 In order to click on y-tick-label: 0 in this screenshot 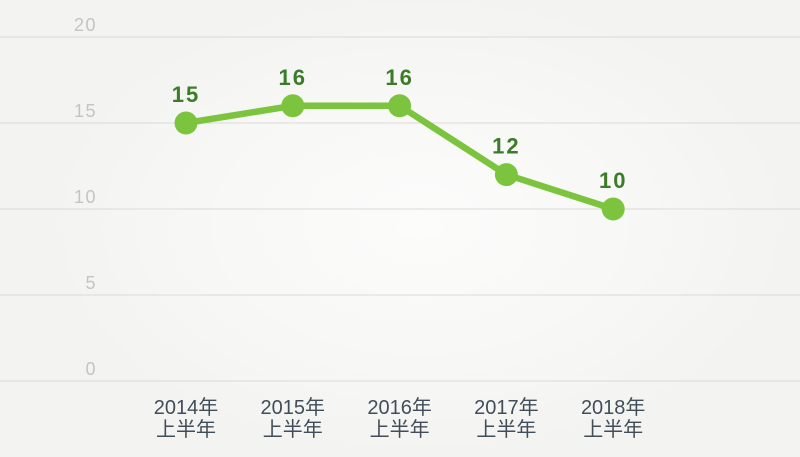, I will do `click(91, 369)`.